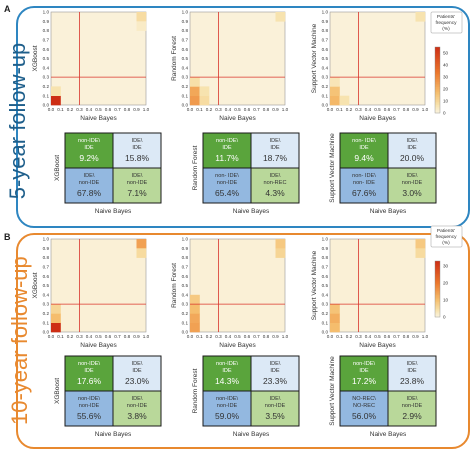 The width and height of the screenshot is (474, 450). I want to click on colorbar-tick-label: 20, so click(446, 283).